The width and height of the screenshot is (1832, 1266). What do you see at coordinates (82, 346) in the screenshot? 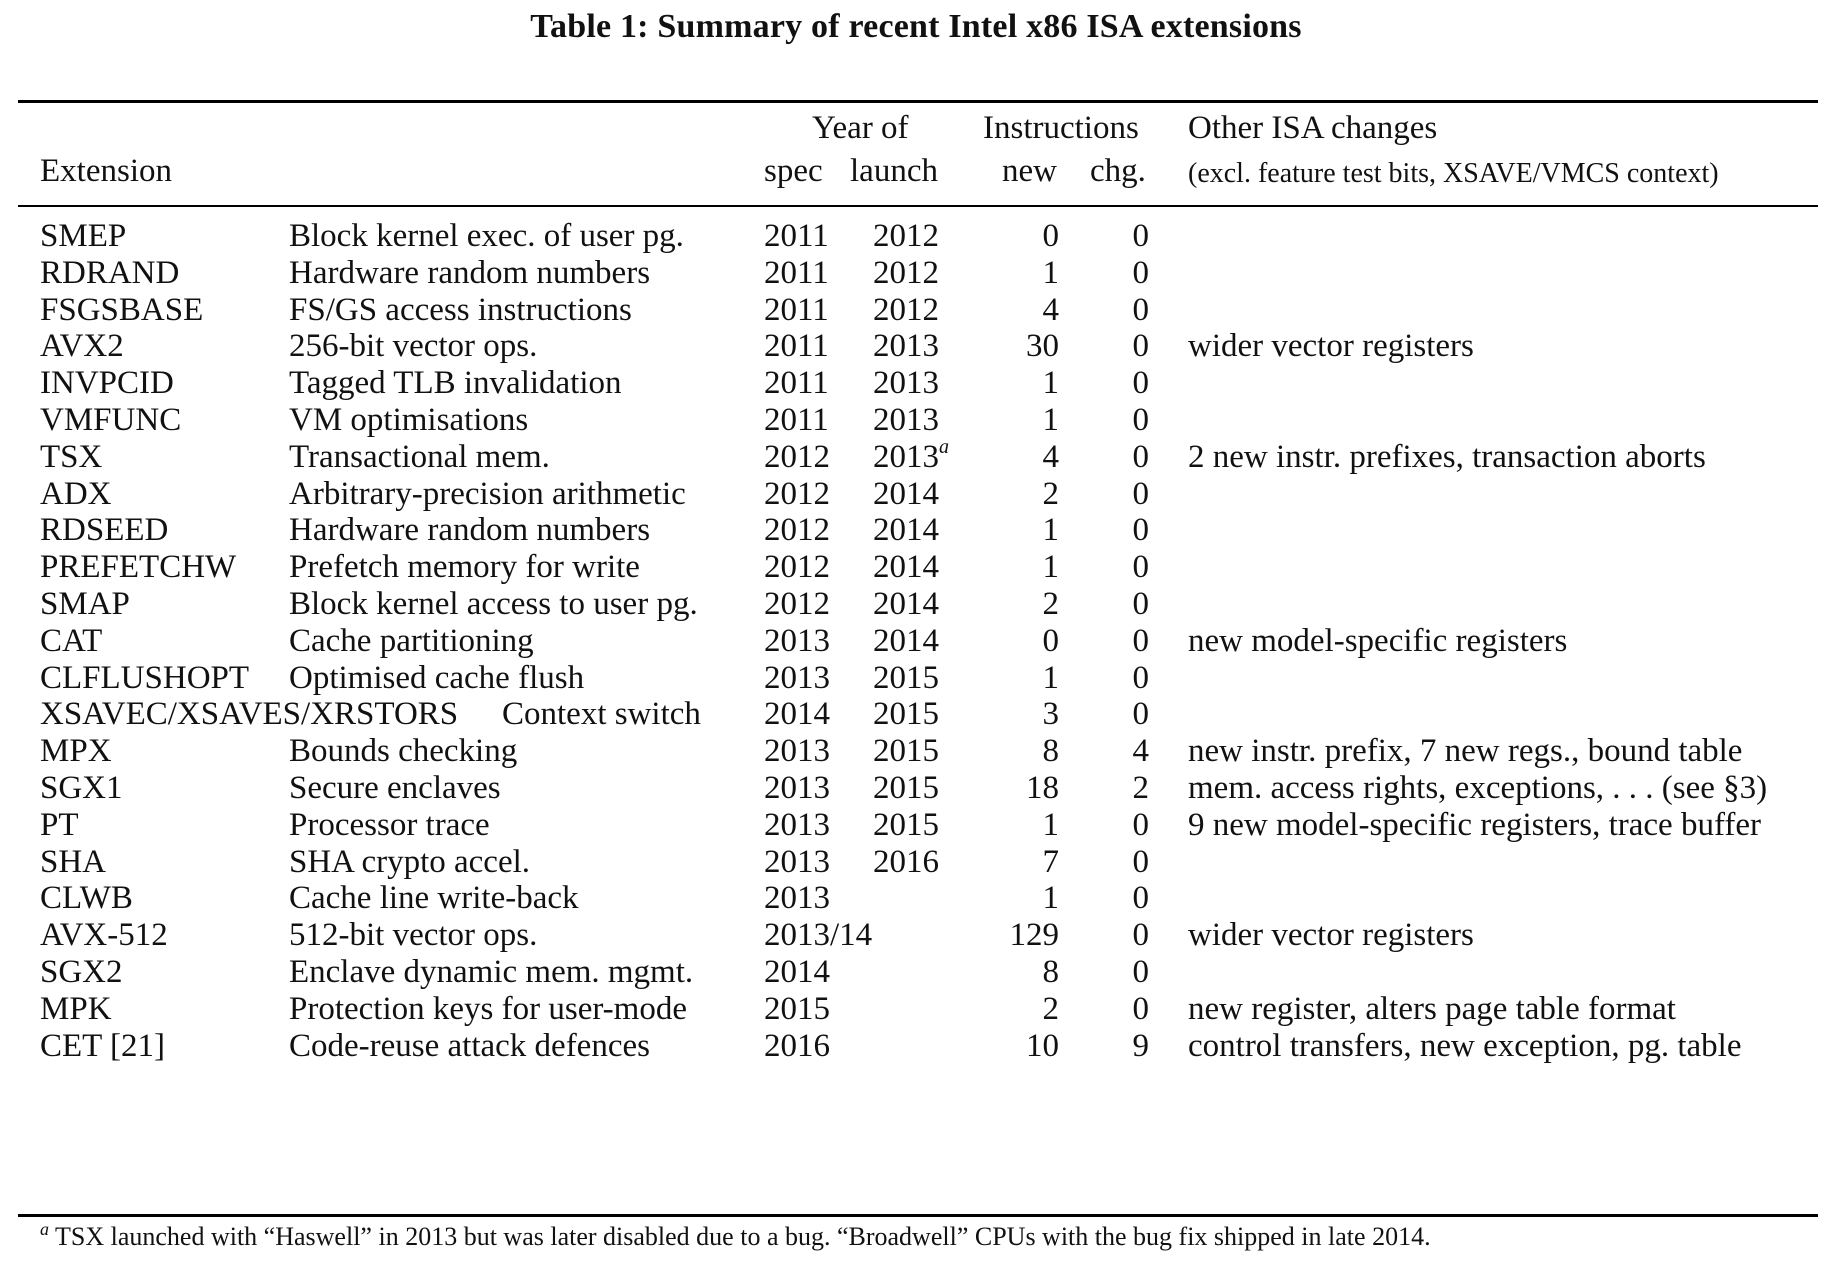
I see `cell-extension: AVX2` at bounding box center [82, 346].